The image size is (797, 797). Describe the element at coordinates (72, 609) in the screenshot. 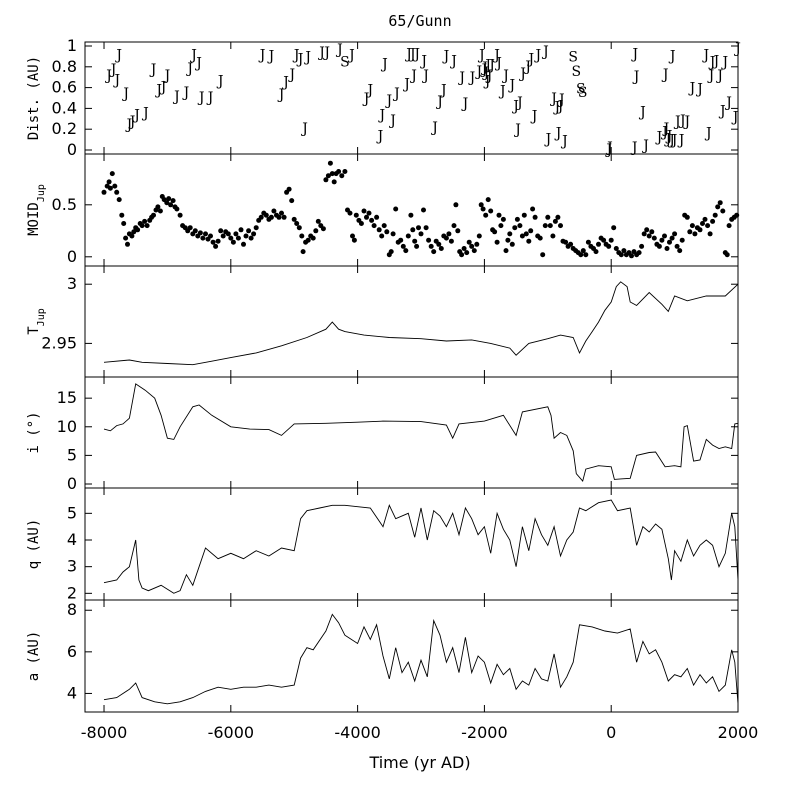

I see `y-tick-label: 8` at that location.